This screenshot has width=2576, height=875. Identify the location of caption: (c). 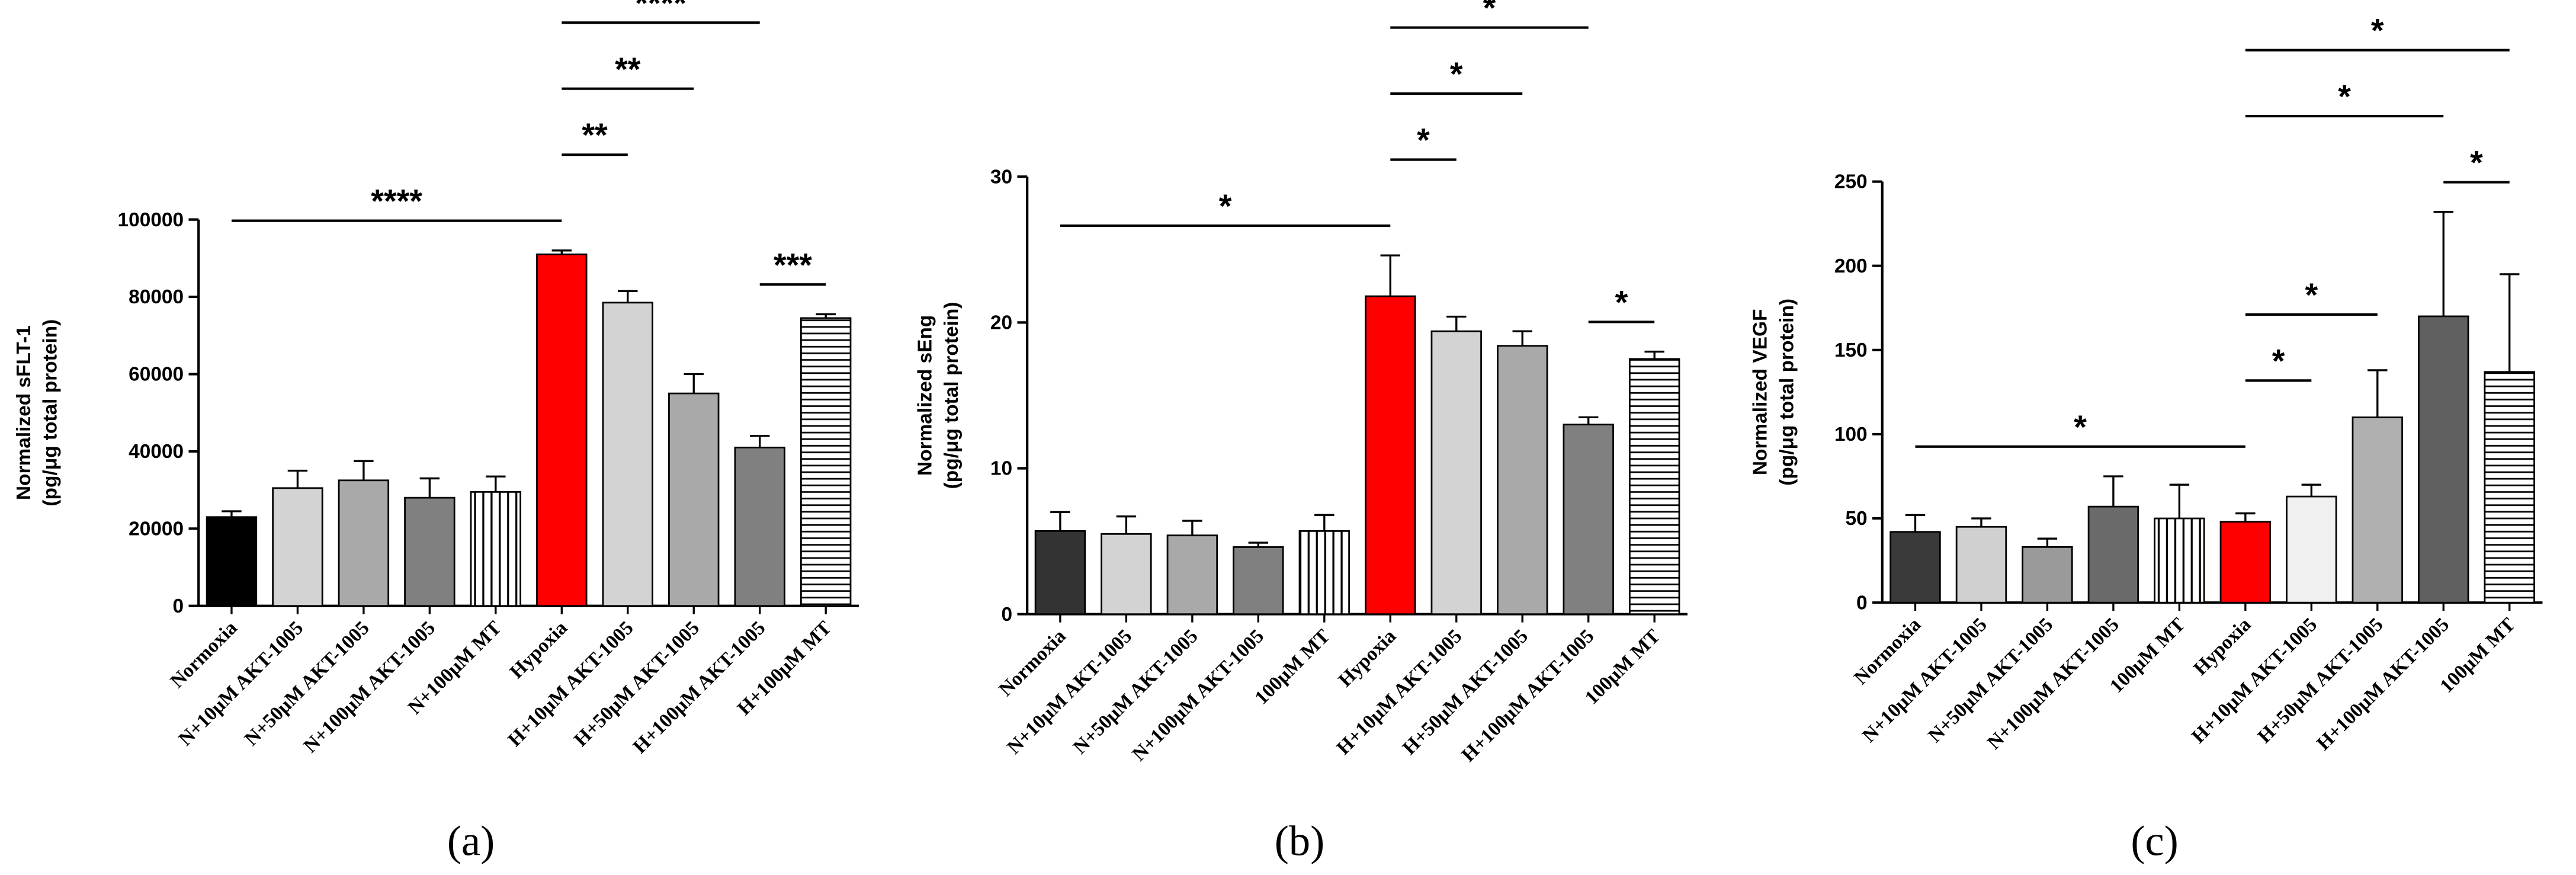
(2154, 841).